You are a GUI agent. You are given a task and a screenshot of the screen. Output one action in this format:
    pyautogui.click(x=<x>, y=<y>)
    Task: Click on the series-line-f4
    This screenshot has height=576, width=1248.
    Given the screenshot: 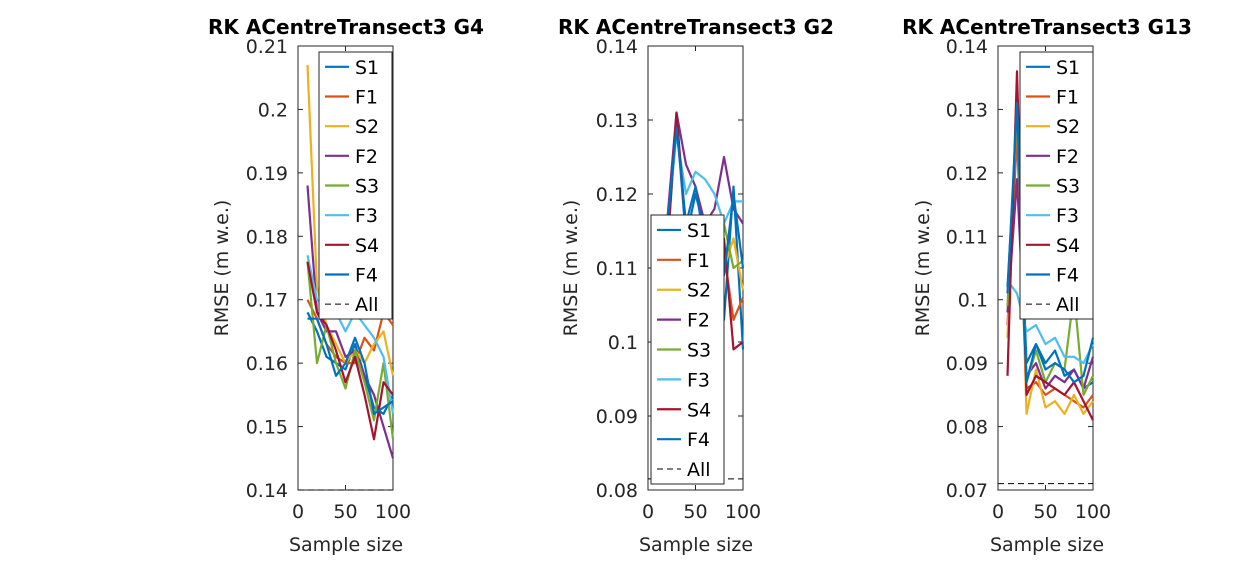 What is the action you would take?
    pyautogui.click(x=350, y=366)
    